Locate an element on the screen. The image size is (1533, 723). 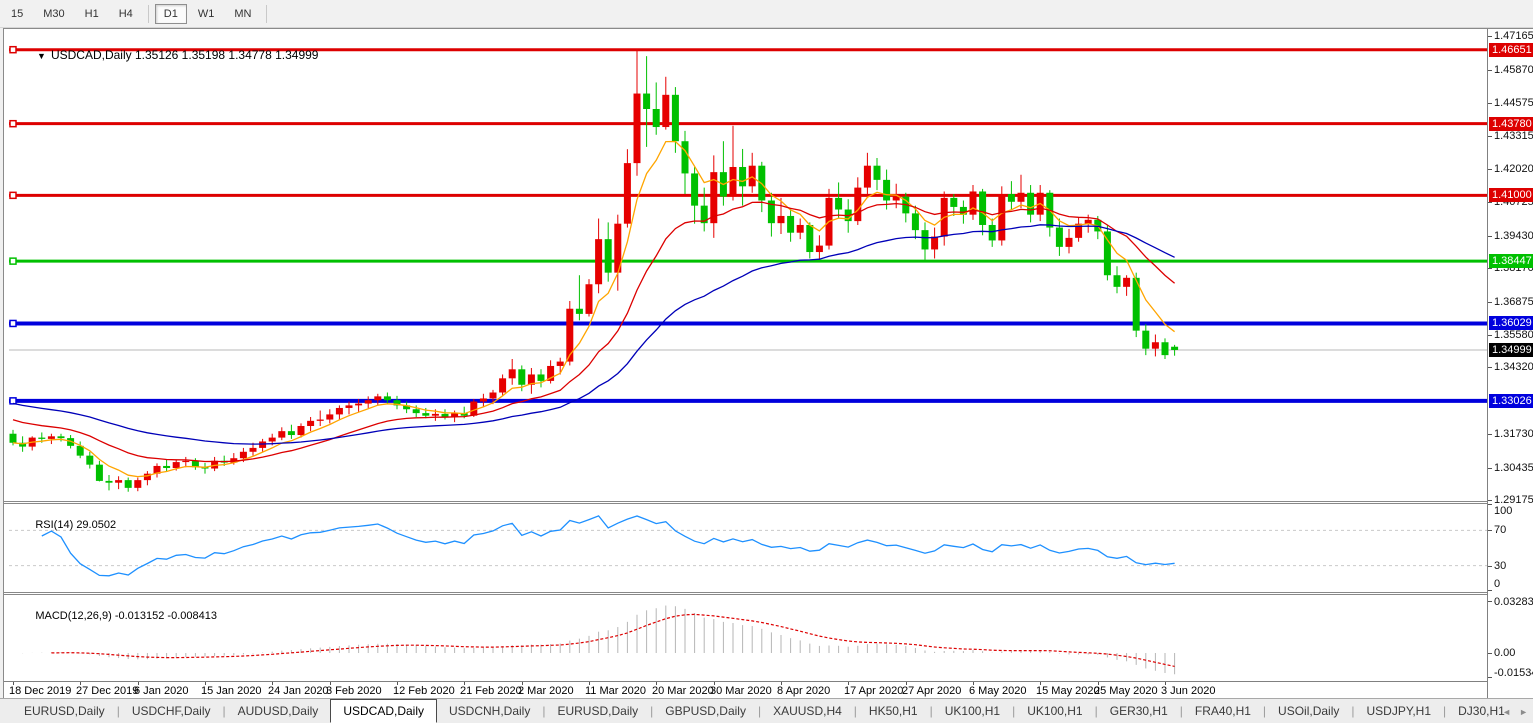
level-line-1.46651 is located at coordinates (748, 49).